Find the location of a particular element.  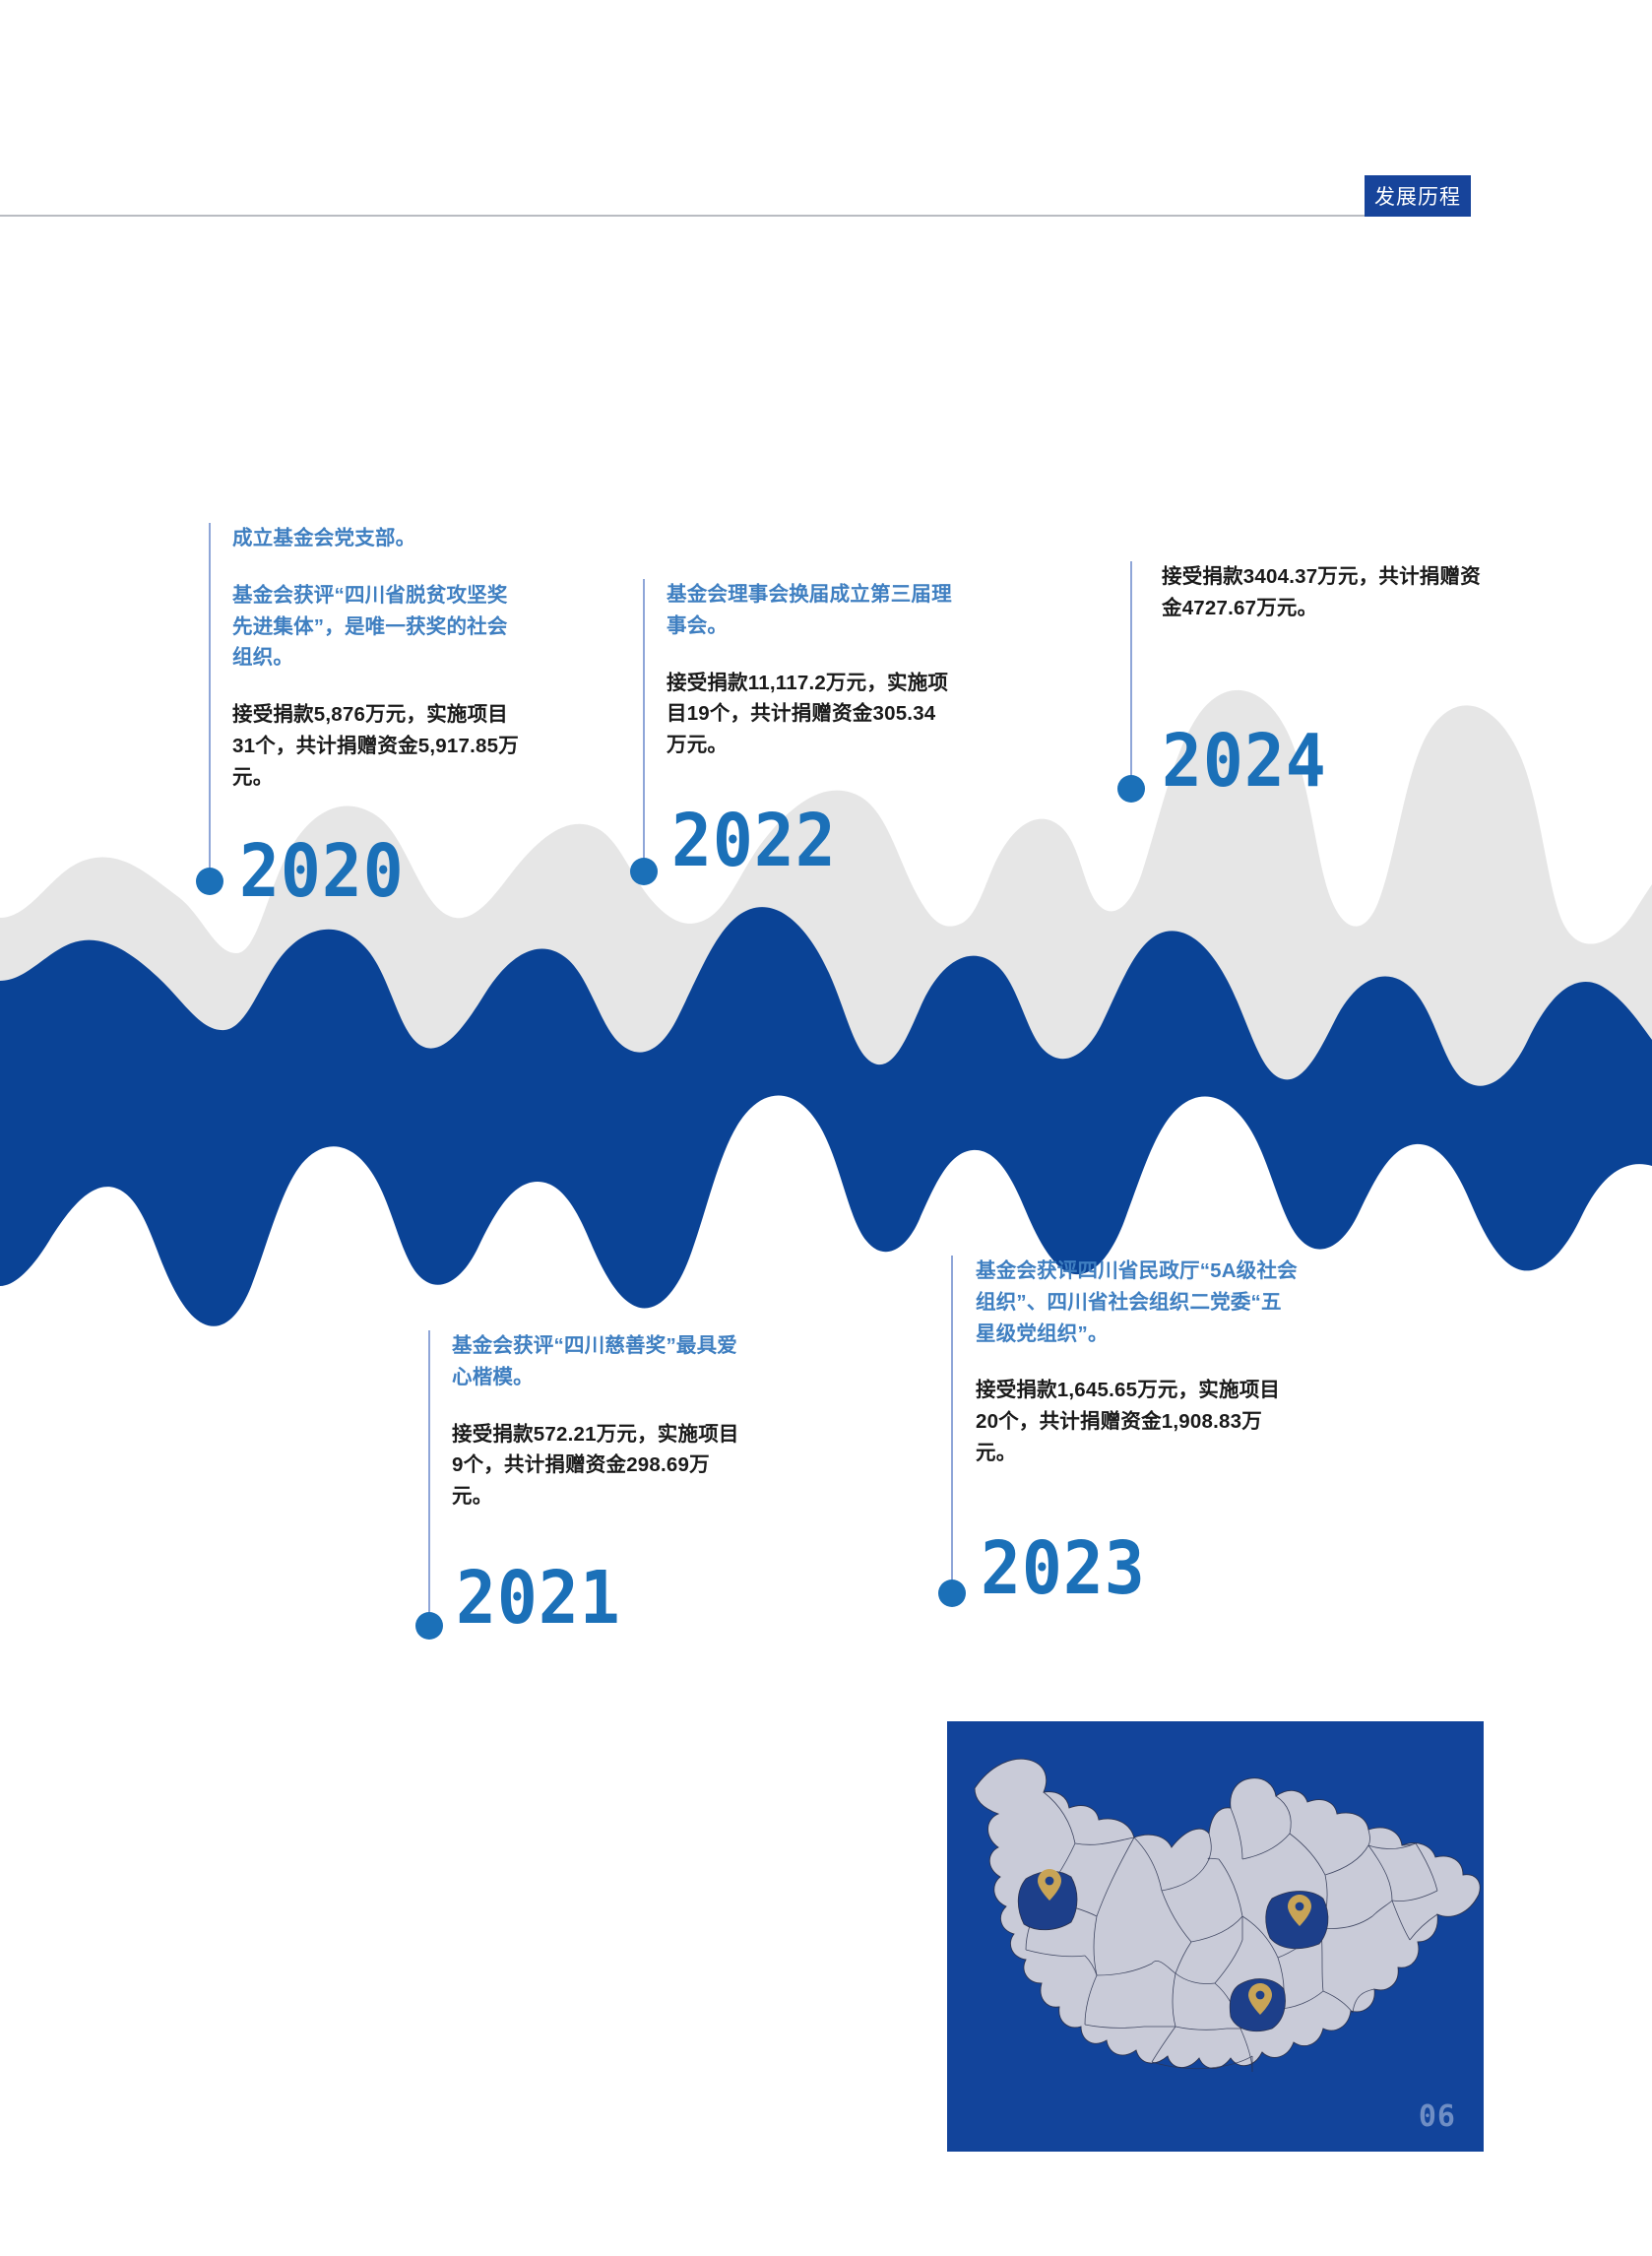

page-number: 06 is located at coordinates (1437, 2116).